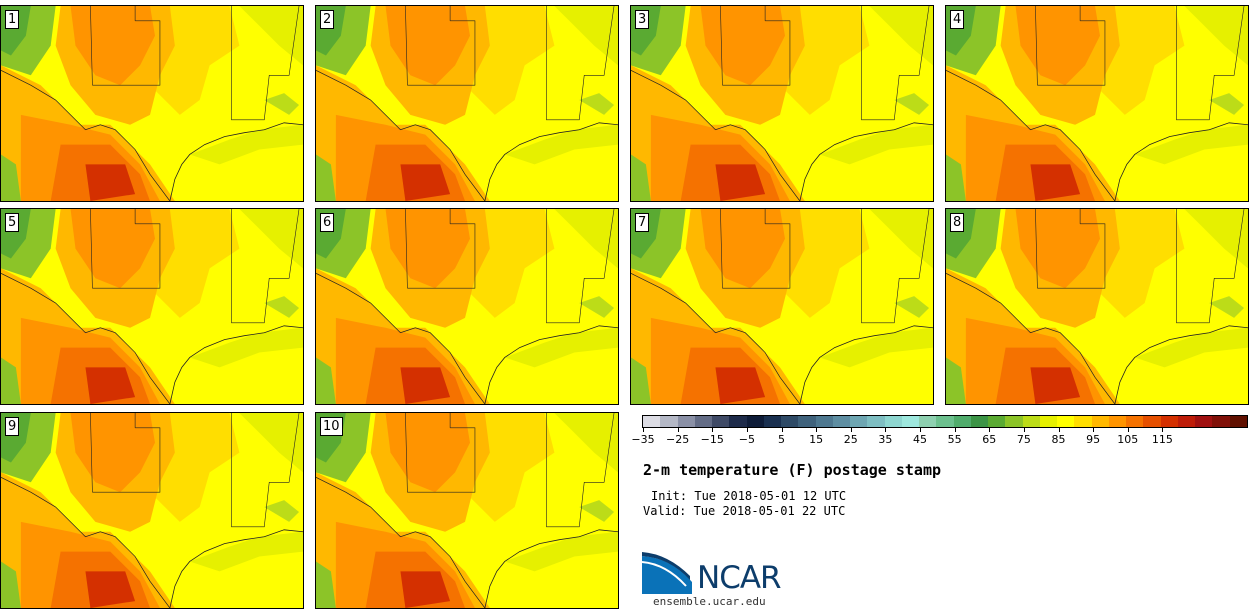 This screenshot has height=610, width=1260. What do you see at coordinates (850, 439) in the screenshot?
I see `colorbar-tick-label: 25` at bounding box center [850, 439].